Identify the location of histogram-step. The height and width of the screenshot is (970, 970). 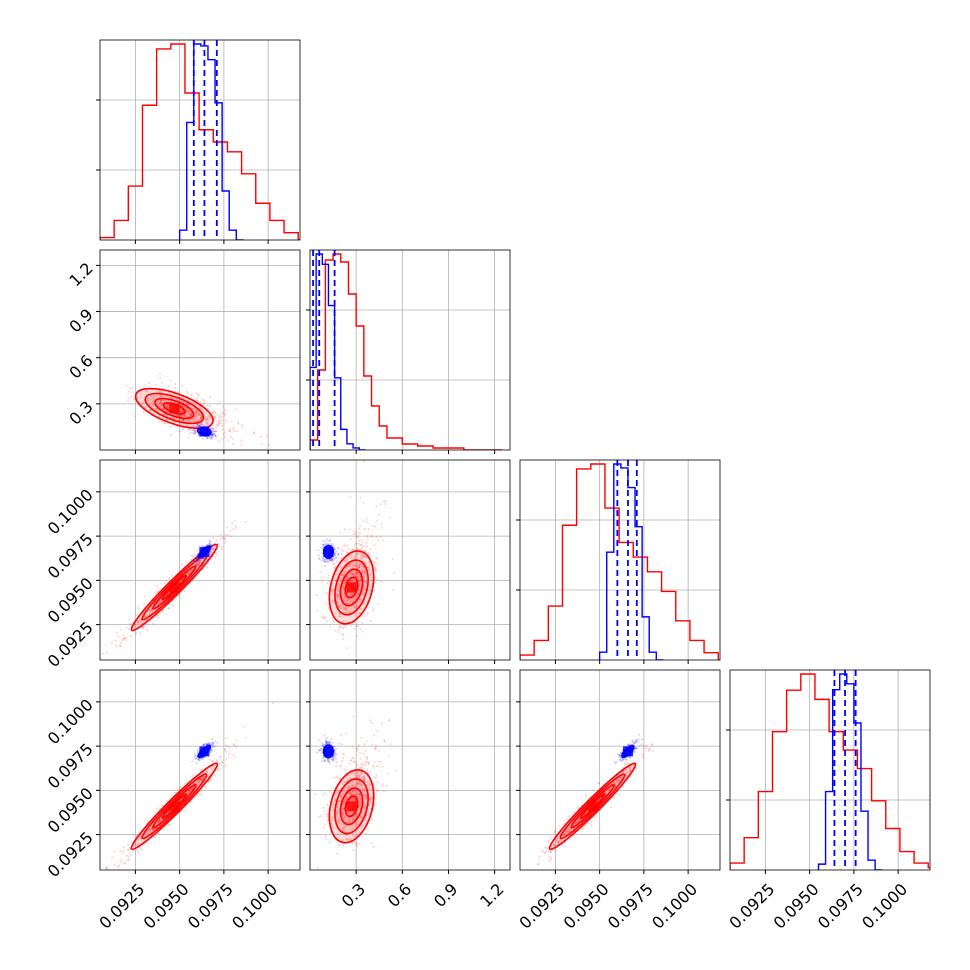
(211, 141).